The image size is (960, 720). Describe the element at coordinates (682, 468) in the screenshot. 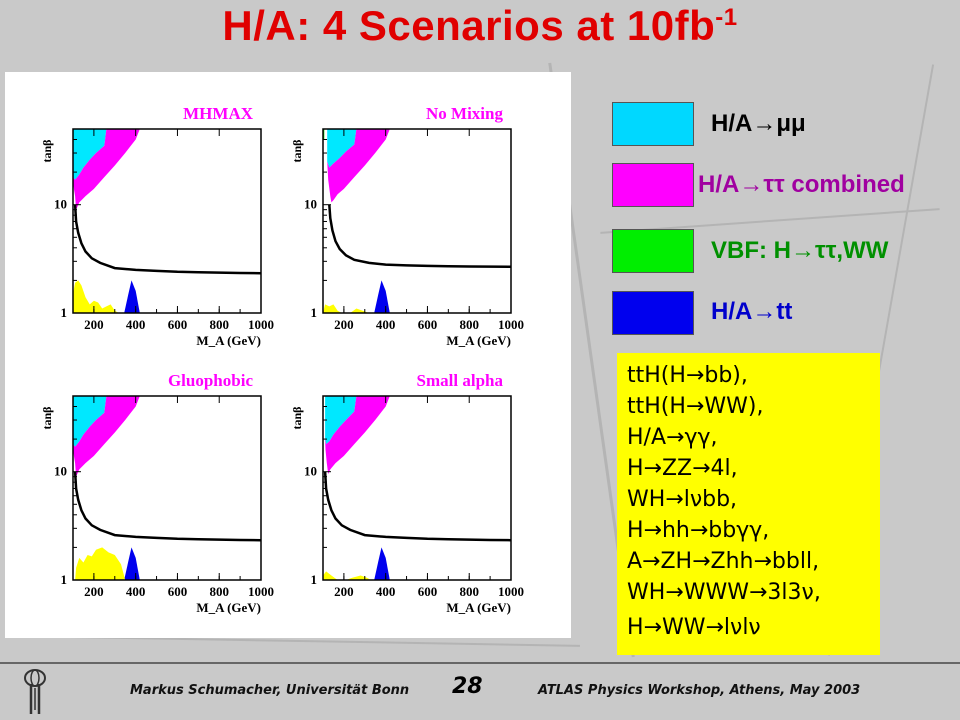

I see `channel-line: H→ZZ→4l,` at that location.